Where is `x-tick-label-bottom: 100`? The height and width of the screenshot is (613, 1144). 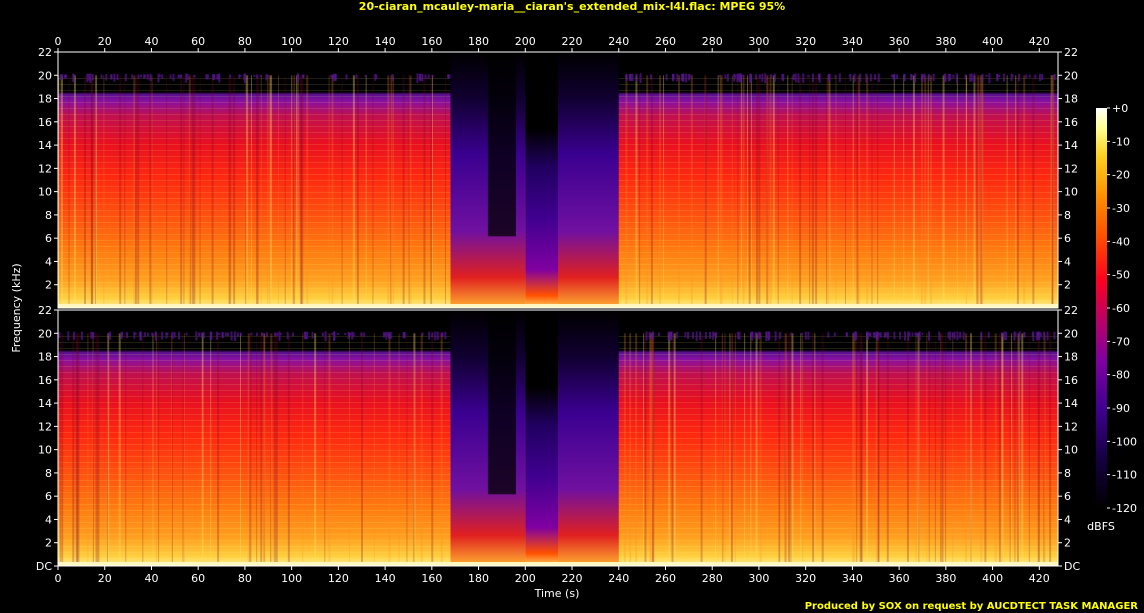 x-tick-label-bottom: 100 is located at coordinates (291, 578).